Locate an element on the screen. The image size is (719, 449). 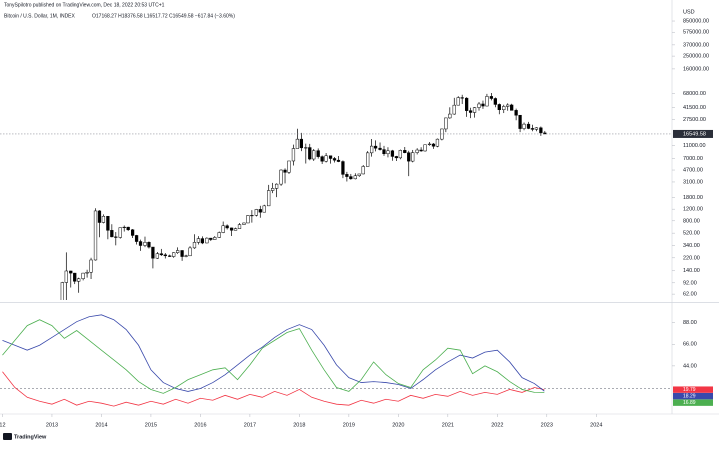
x-tick-label: 2014 is located at coordinates (101, 425).